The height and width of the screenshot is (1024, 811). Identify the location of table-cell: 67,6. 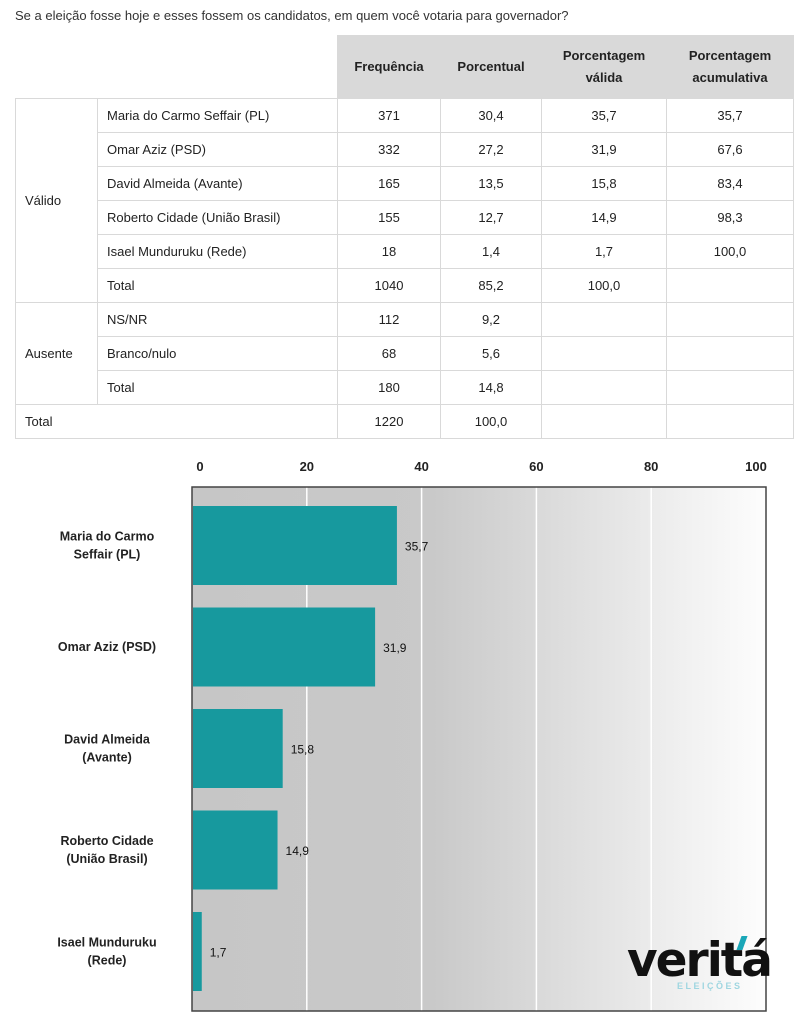
(730, 149).